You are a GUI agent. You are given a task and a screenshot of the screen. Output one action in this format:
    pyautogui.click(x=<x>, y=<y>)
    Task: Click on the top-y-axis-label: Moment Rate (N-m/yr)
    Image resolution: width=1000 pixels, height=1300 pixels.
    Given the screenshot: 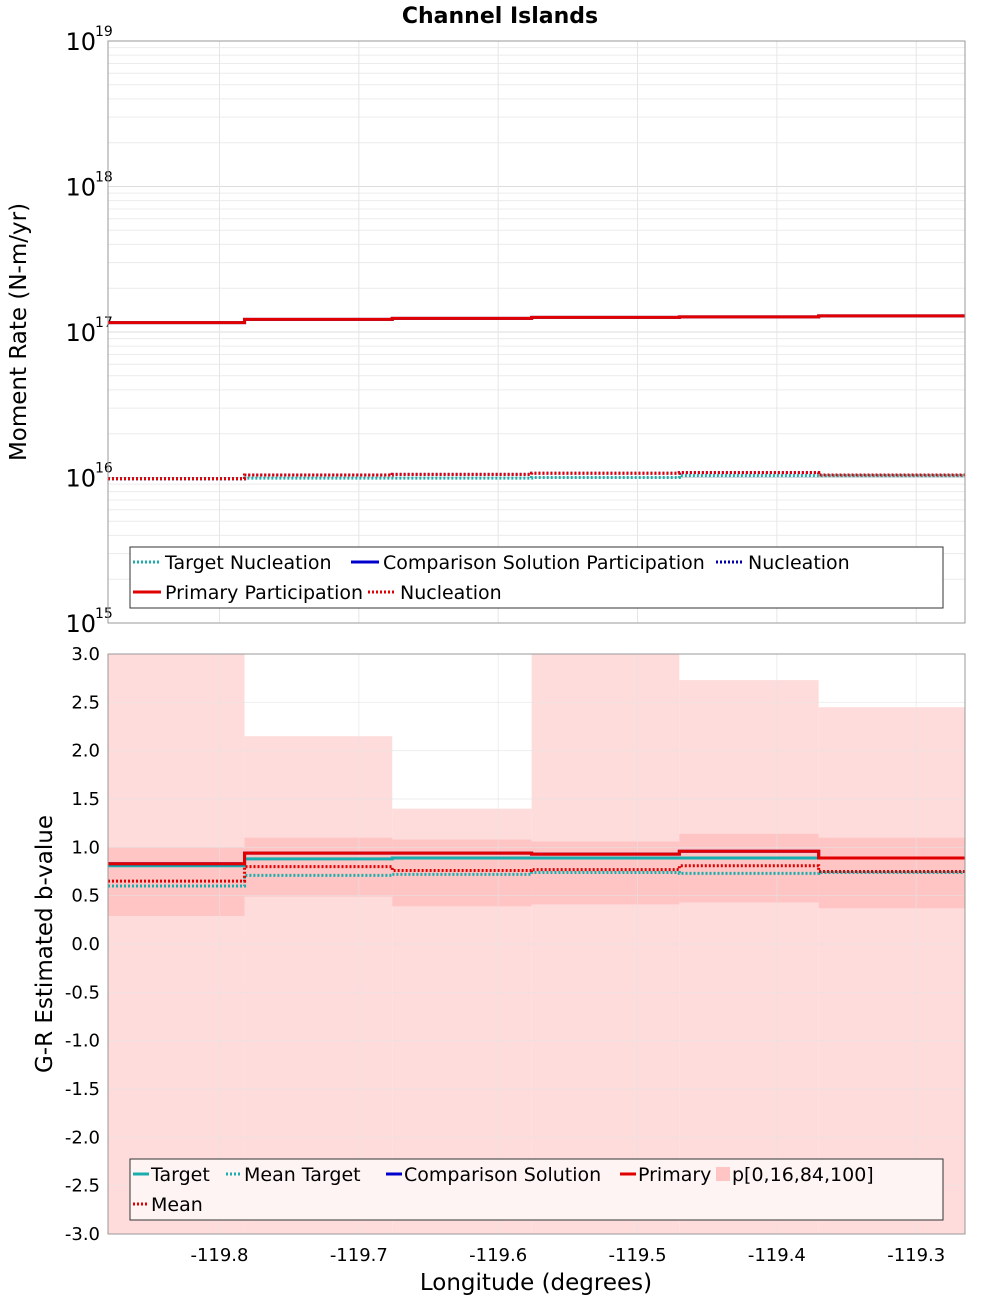 What is the action you would take?
    pyautogui.click(x=19, y=332)
    